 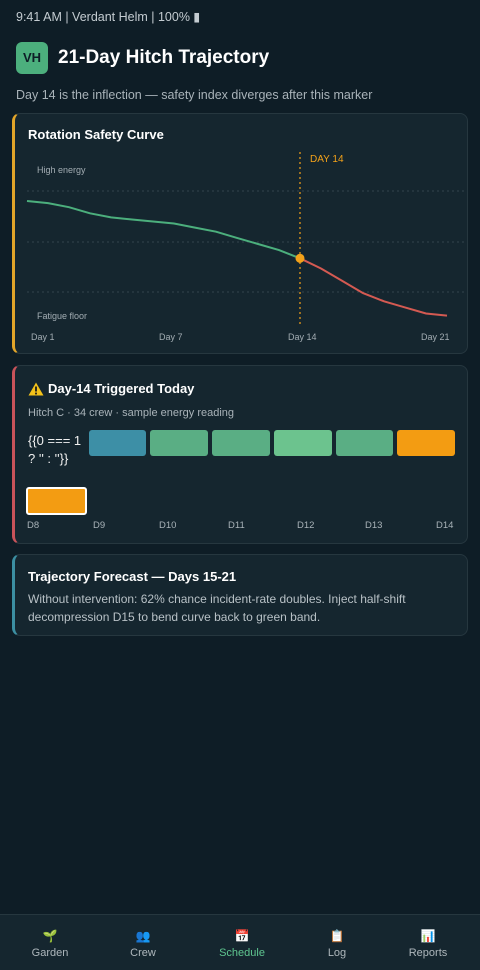 I want to click on chart-top-label: High energy, so click(x=61, y=170).